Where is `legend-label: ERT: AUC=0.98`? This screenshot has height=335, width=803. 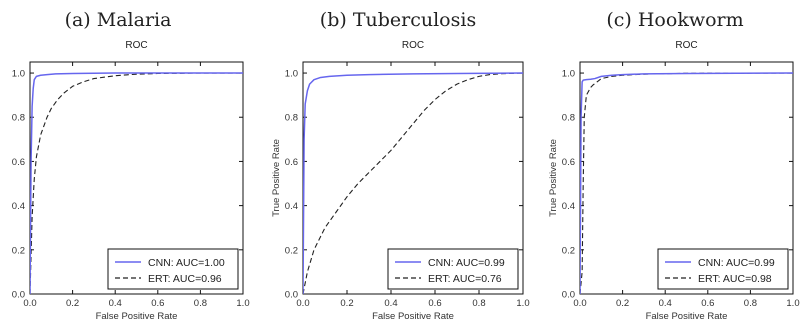 legend-label: ERT: AUC=0.98 is located at coordinates (735, 279).